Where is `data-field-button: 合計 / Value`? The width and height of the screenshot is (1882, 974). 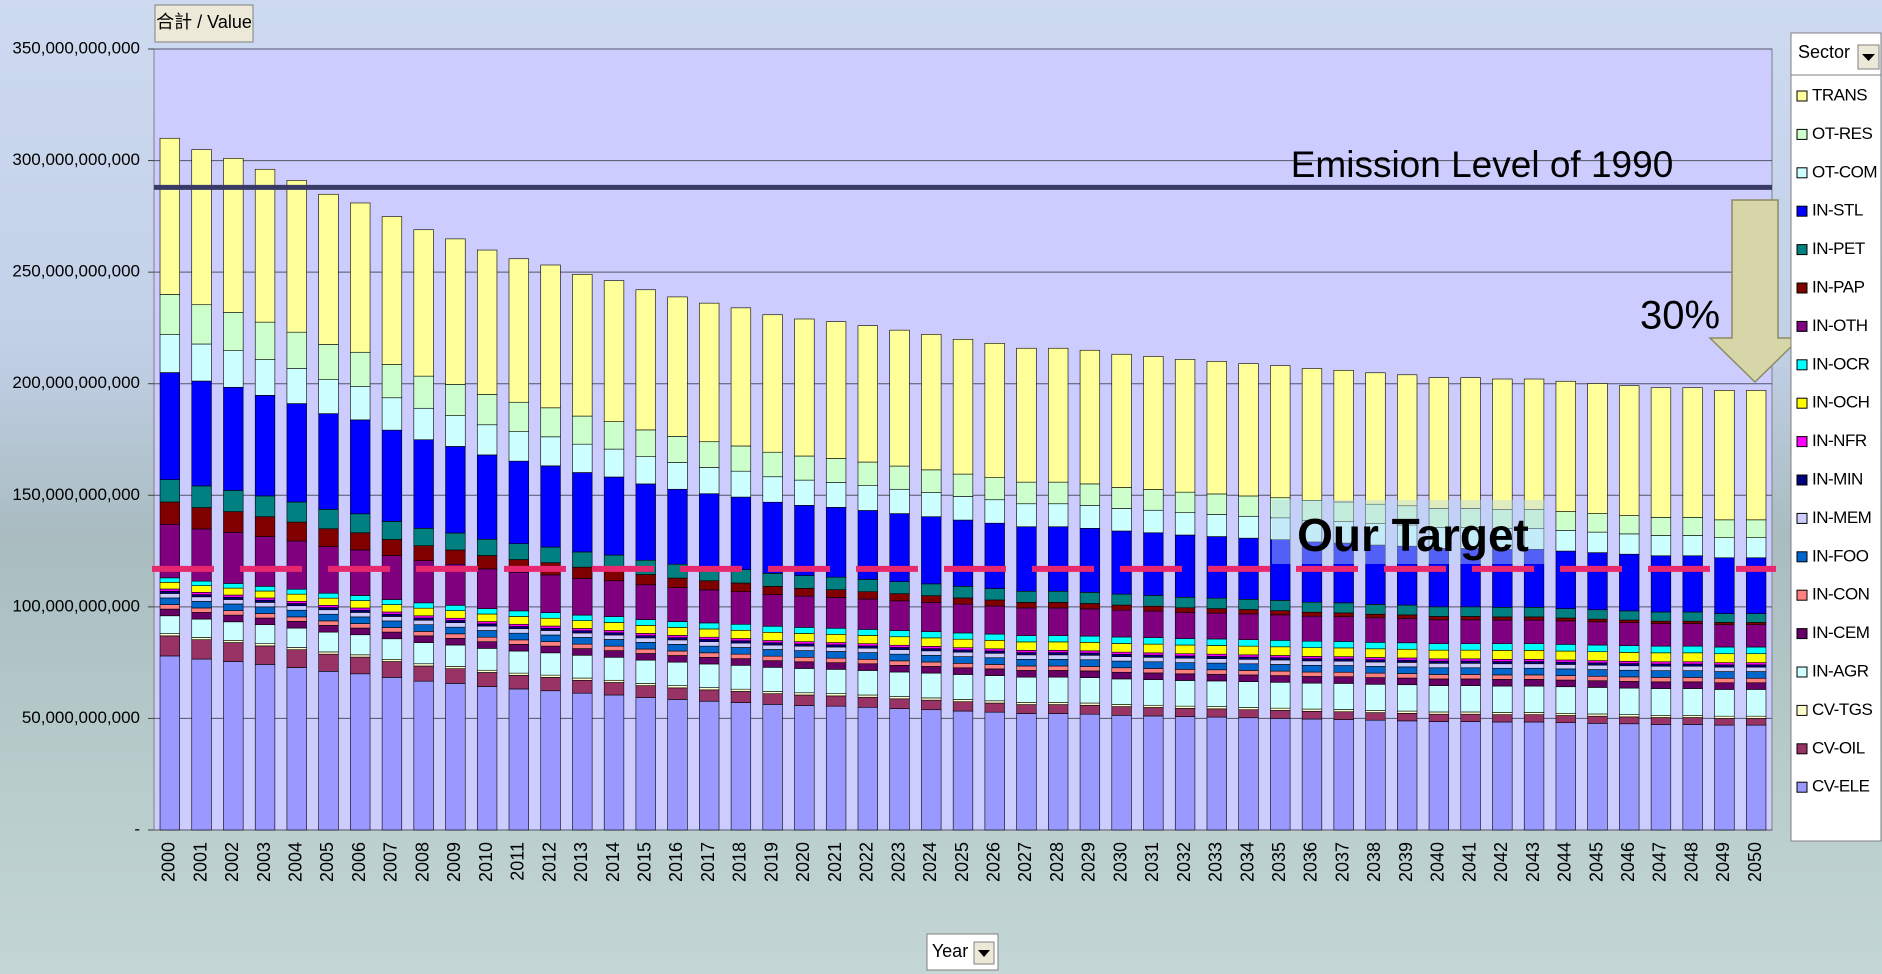 data-field-button: 合計 / Value is located at coordinates (204, 23).